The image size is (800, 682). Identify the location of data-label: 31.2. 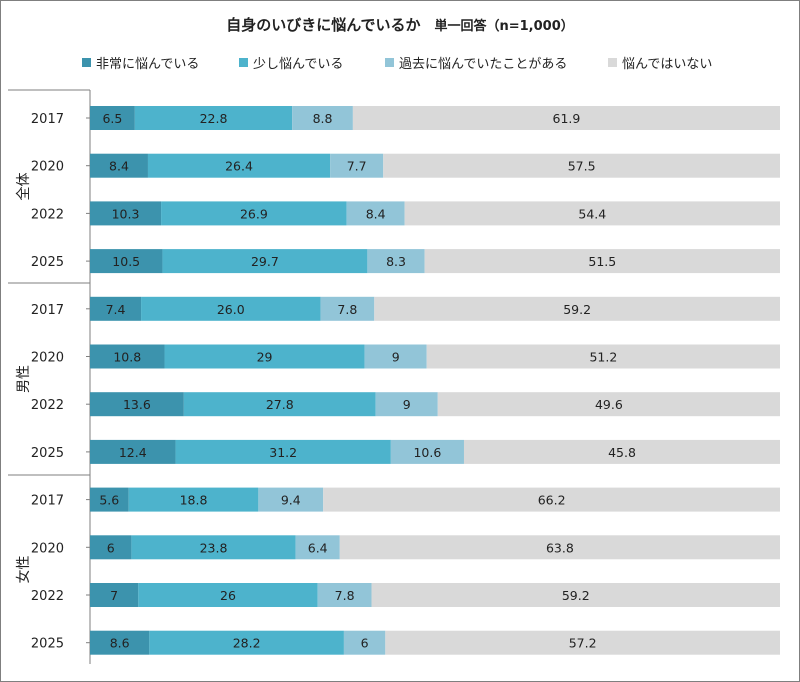
(283, 452).